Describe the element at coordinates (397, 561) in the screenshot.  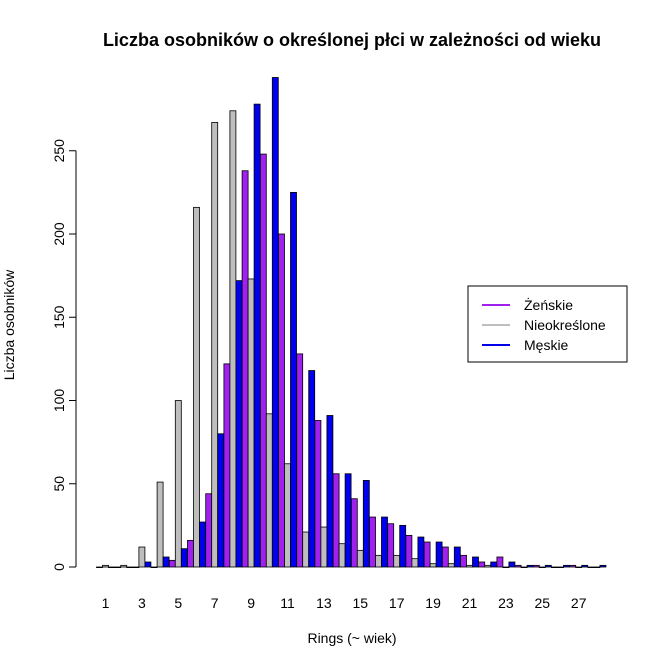
I see `bar-nieokreślone-17` at that location.